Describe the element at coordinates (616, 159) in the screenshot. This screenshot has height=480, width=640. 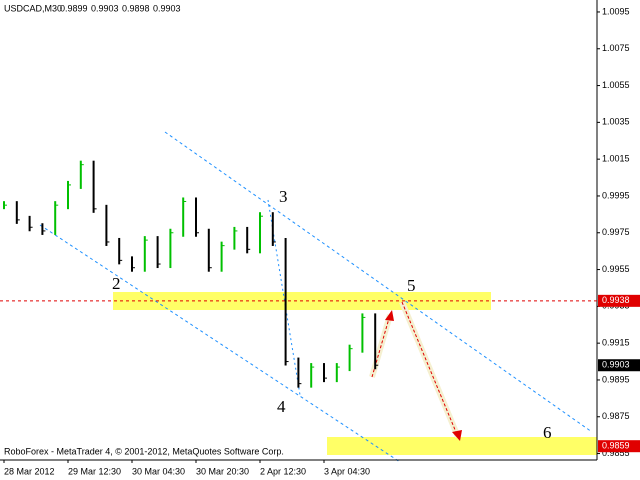
I see `y-tick-label: 1.0015` at that location.